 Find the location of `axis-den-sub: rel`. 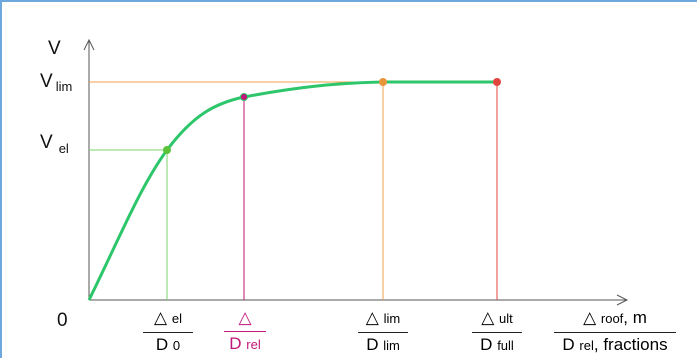

axis-den-sub: rel is located at coordinates (586, 345).